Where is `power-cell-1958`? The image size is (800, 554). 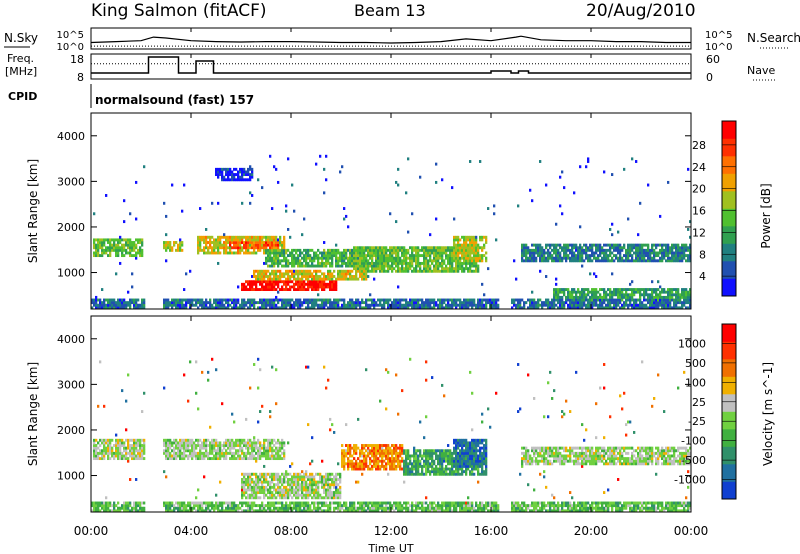
power-cell-1958 is located at coordinates (416, 303).